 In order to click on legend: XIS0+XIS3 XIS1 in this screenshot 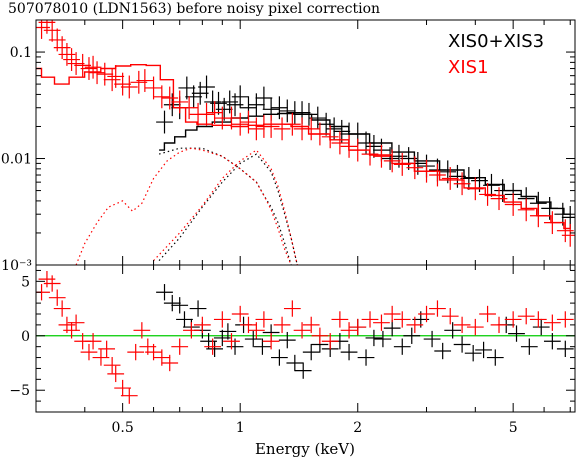, I will do `click(496, 54)`.